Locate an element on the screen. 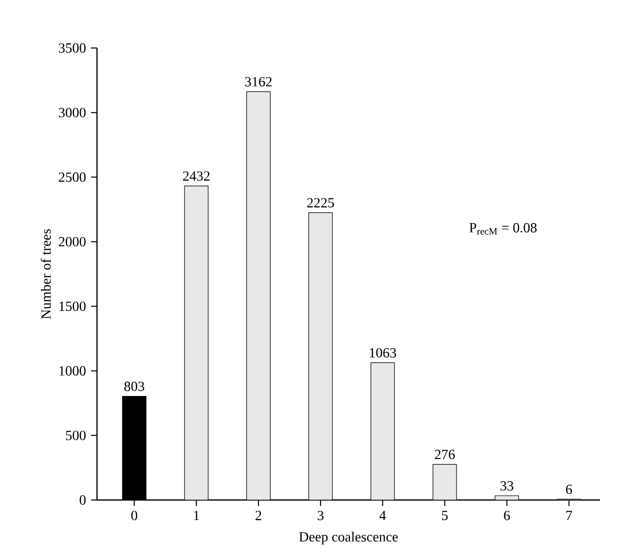 This screenshot has width=643, height=548. y-tick-label: 3000 is located at coordinates (72, 113).